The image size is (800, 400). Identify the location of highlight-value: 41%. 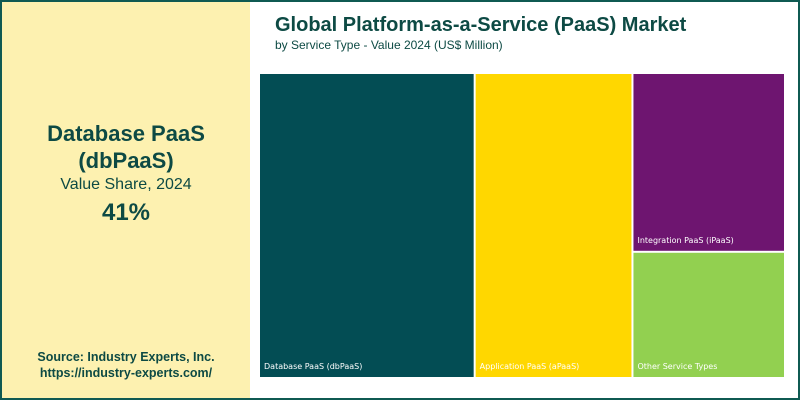
(126, 212).